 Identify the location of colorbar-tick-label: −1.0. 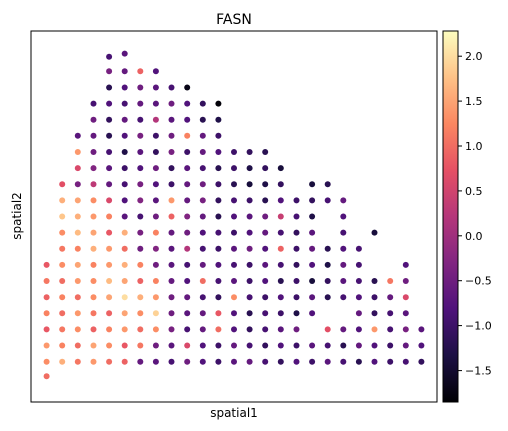
(478, 326).